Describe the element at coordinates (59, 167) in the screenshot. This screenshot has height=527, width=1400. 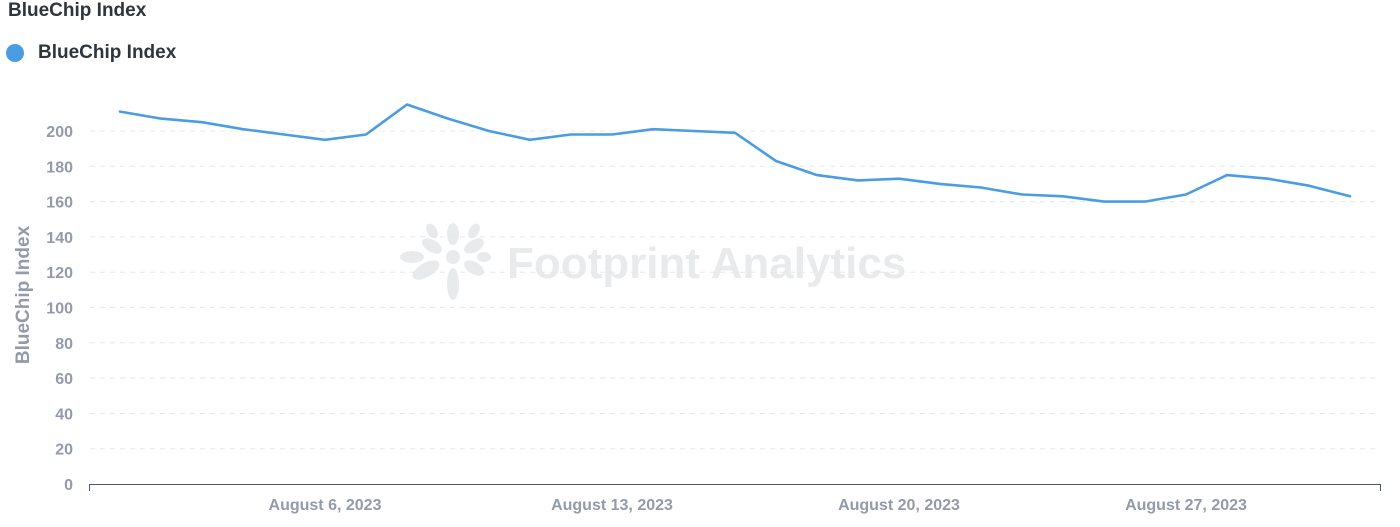
I see `y-tick-label: 180` at that location.